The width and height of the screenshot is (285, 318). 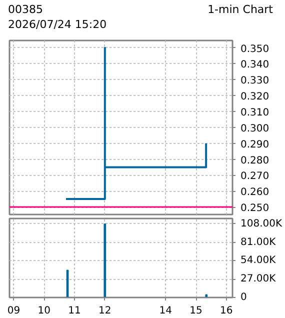 What do you see at coordinates (255, 144) in the screenshot?
I see `y-tick-label: 0.290` at bounding box center [255, 144].